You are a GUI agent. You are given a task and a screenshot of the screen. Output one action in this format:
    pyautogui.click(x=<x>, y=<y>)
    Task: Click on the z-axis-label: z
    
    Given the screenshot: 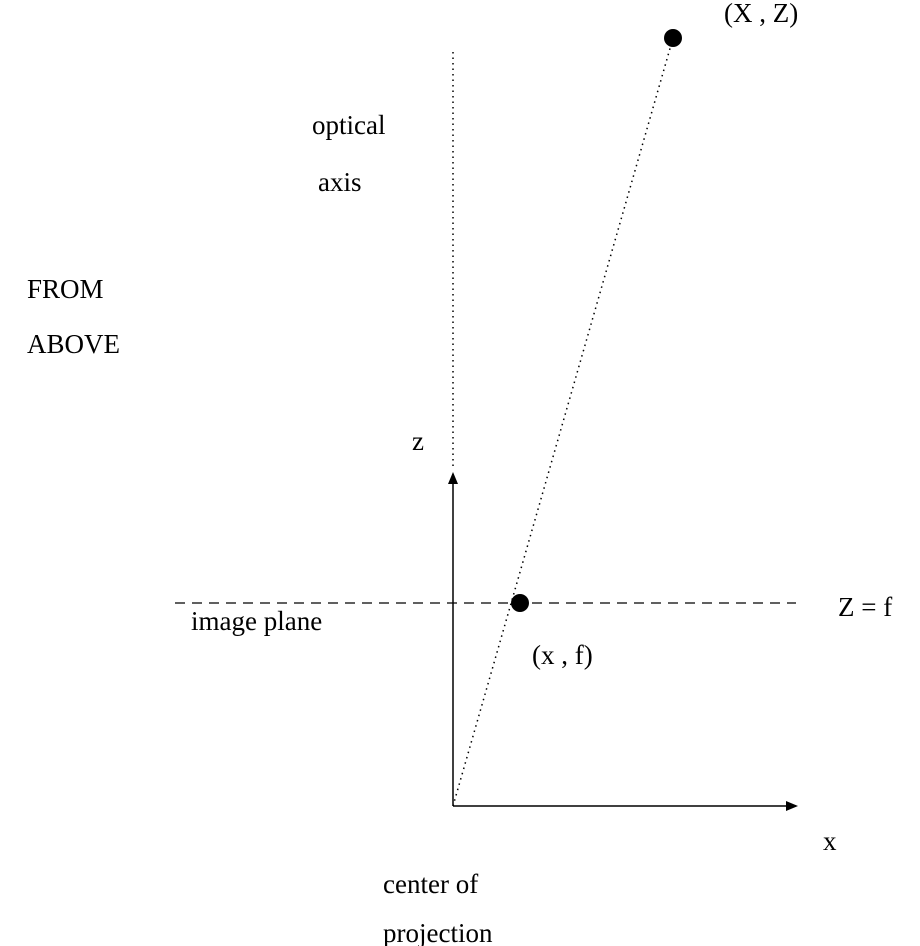 What is the action you would take?
    pyautogui.click(x=418, y=441)
    